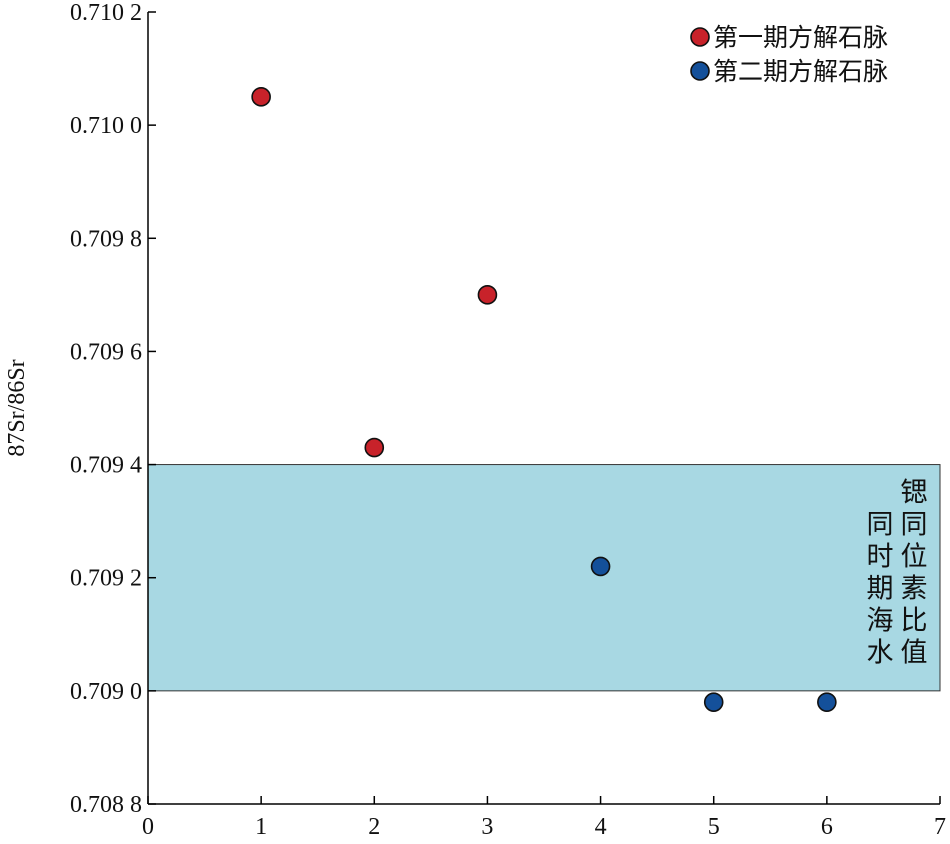 The width and height of the screenshot is (950, 844). What do you see at coordinates (106, 692) in the screenshot?
I see `y-tick-label: 0.709 0` at bounding box center [106, 692].